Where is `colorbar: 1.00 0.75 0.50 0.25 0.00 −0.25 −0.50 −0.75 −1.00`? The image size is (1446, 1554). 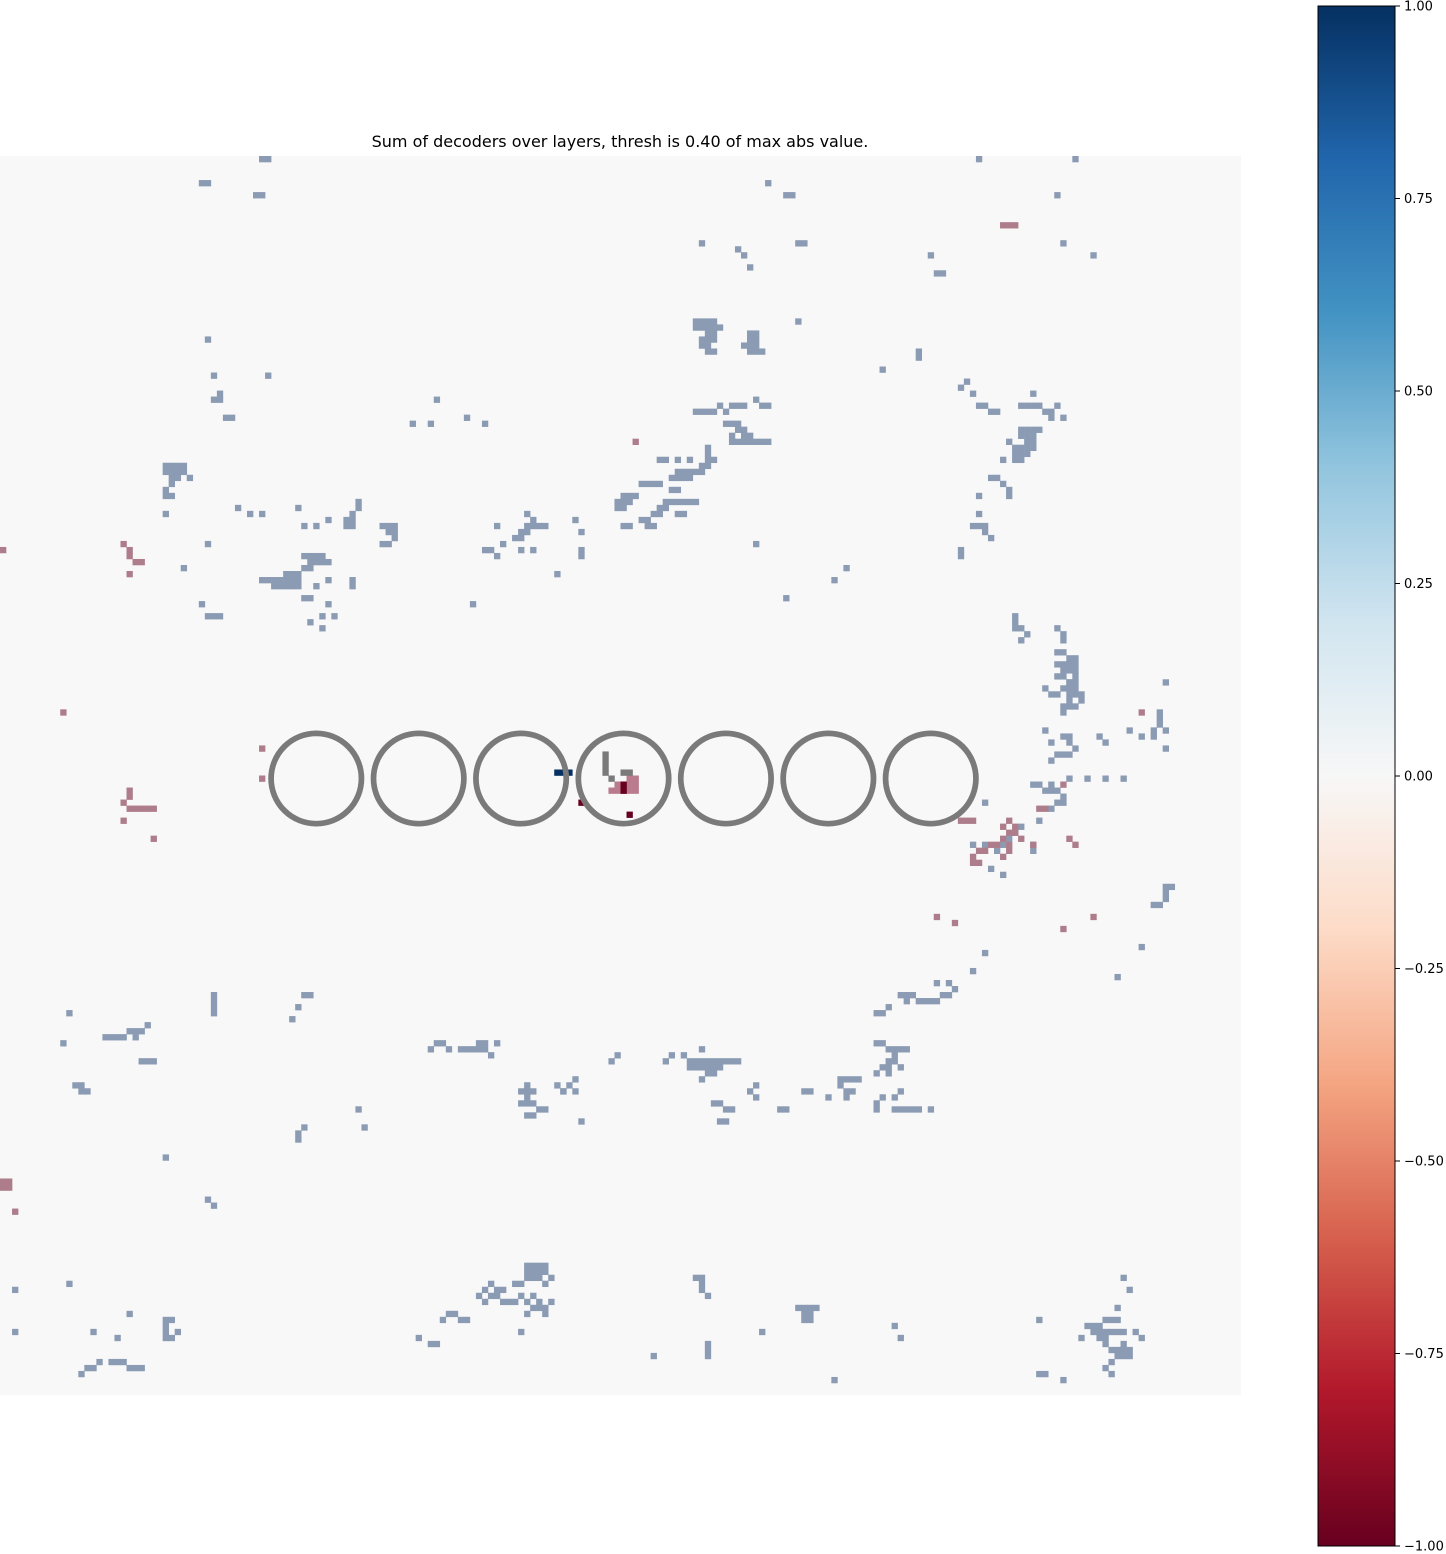
colorbar: 1.00 0.75 0.50 0.25 0.00 −0.25 −0.50 −0.75 −1.00 is located at coordinates (1380, 777).